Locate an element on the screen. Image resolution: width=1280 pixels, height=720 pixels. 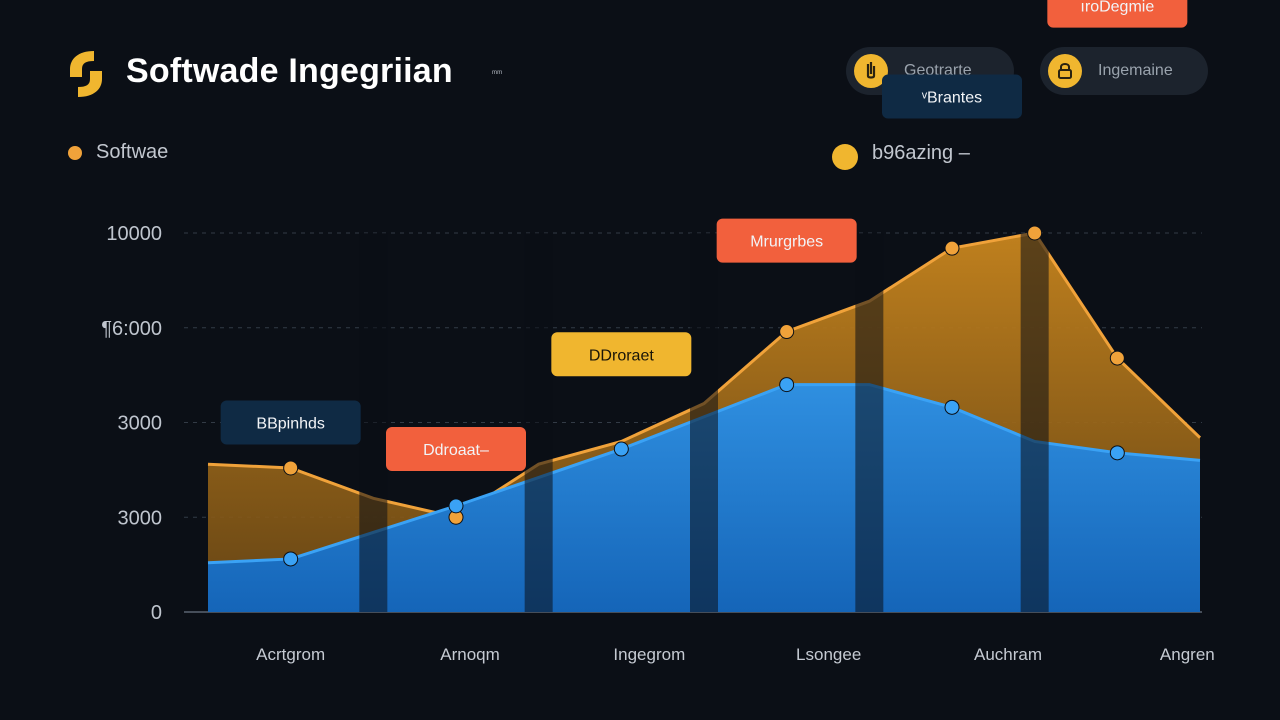
annotation-label: BBpinhds is located at coordinates (290, 424).